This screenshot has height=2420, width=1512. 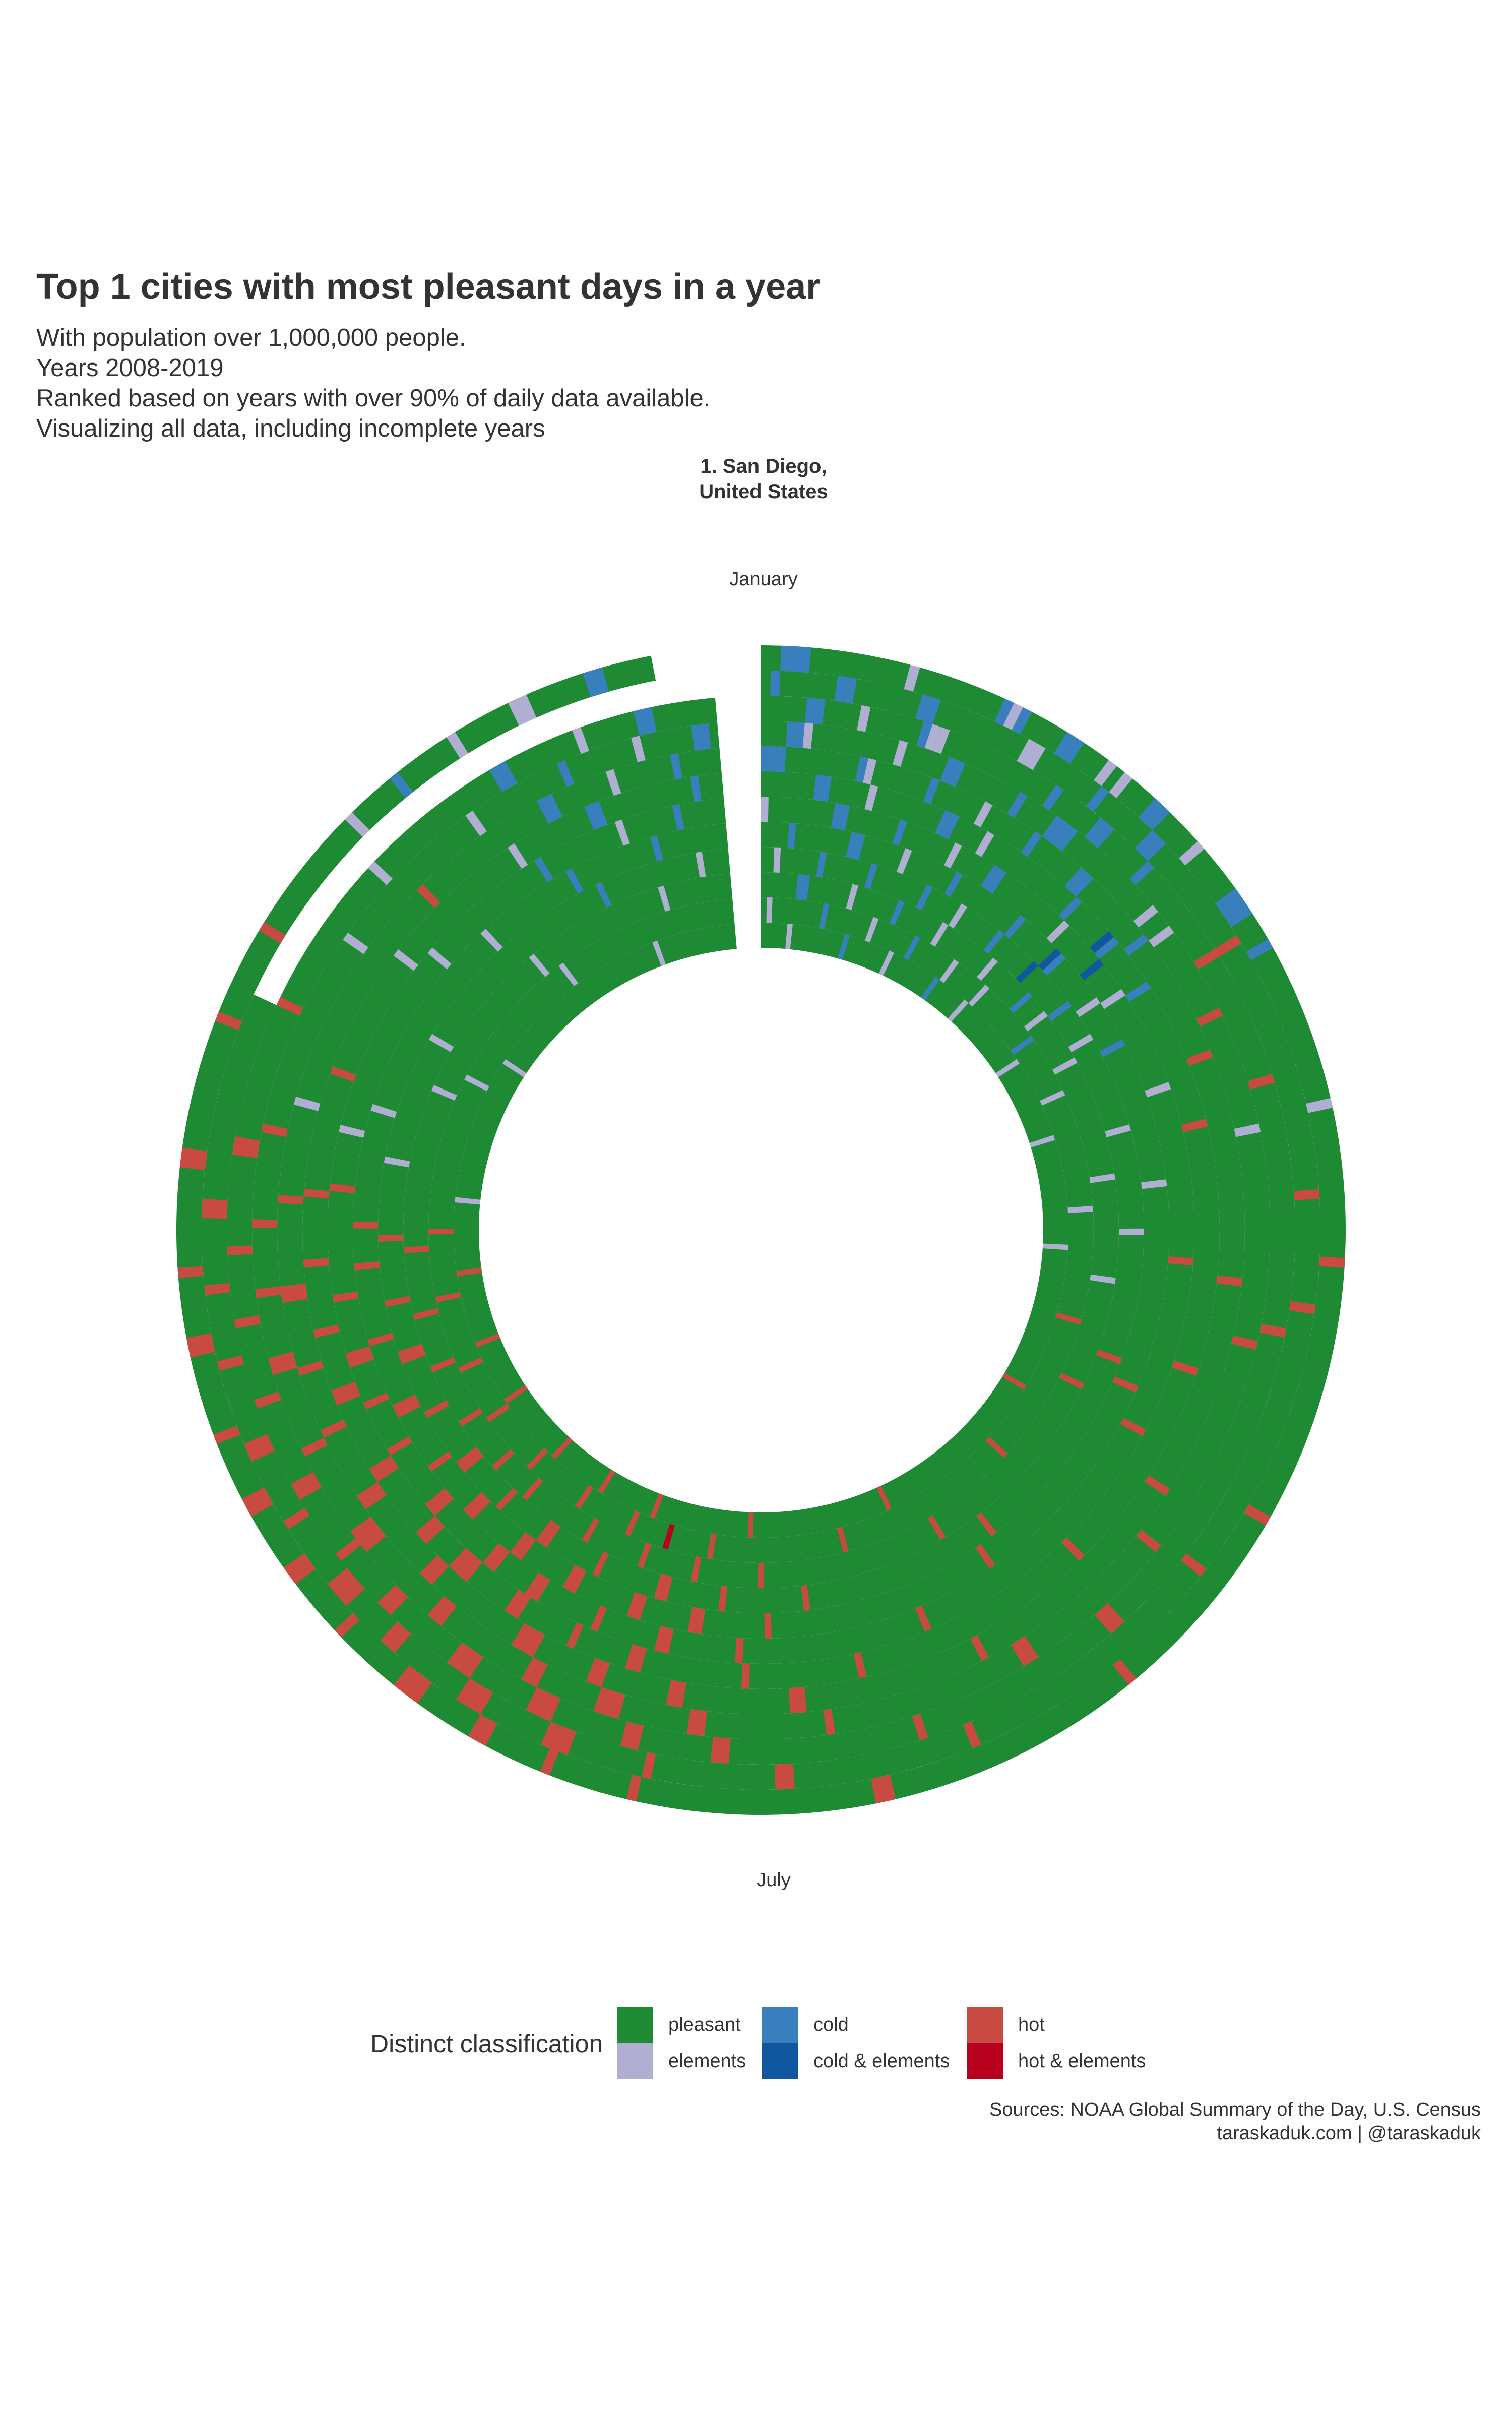 What do you see at coordinates (856, 2061) in the screenshot?
I see `legend-item-cold-elements: cold & elements` at bounding box center [856, 2061].